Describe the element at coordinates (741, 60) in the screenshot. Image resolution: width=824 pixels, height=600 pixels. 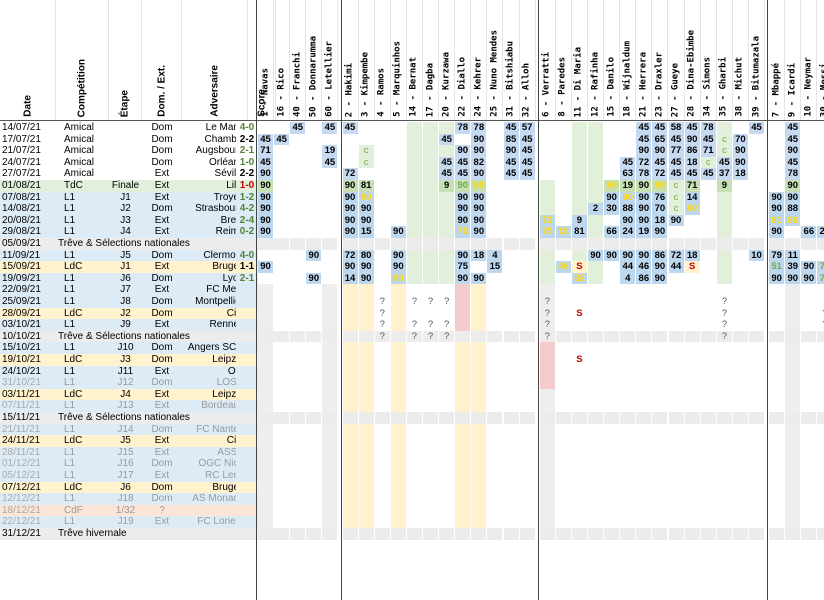
I see `header-player: 38 - Michut` at that location.